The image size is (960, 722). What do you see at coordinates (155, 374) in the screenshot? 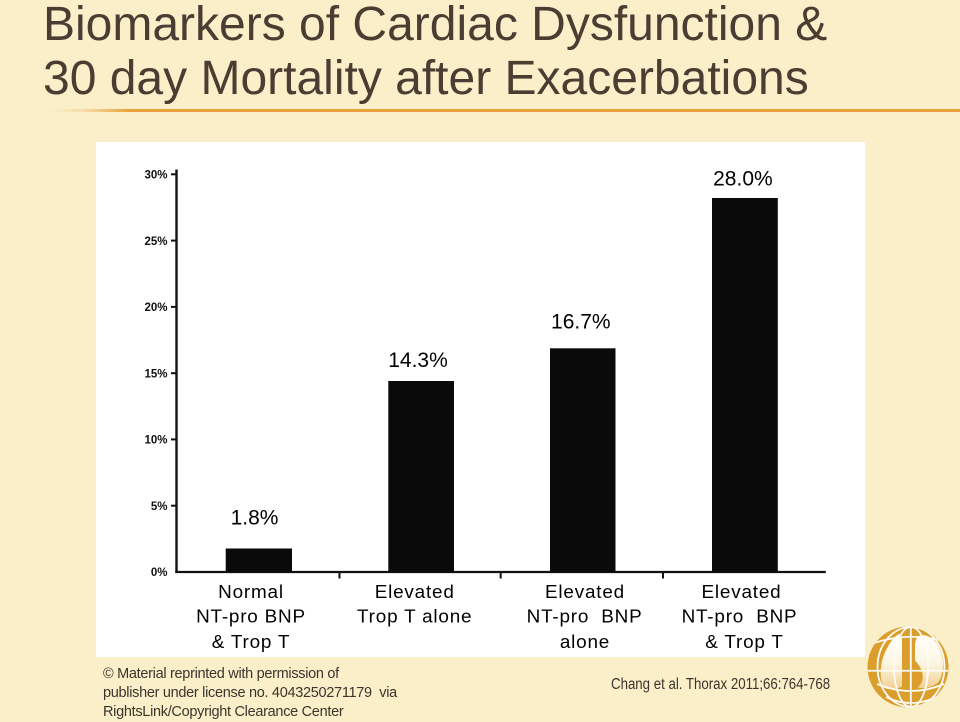
I see `svg-text: 15%` at bounding box center [155, 374].